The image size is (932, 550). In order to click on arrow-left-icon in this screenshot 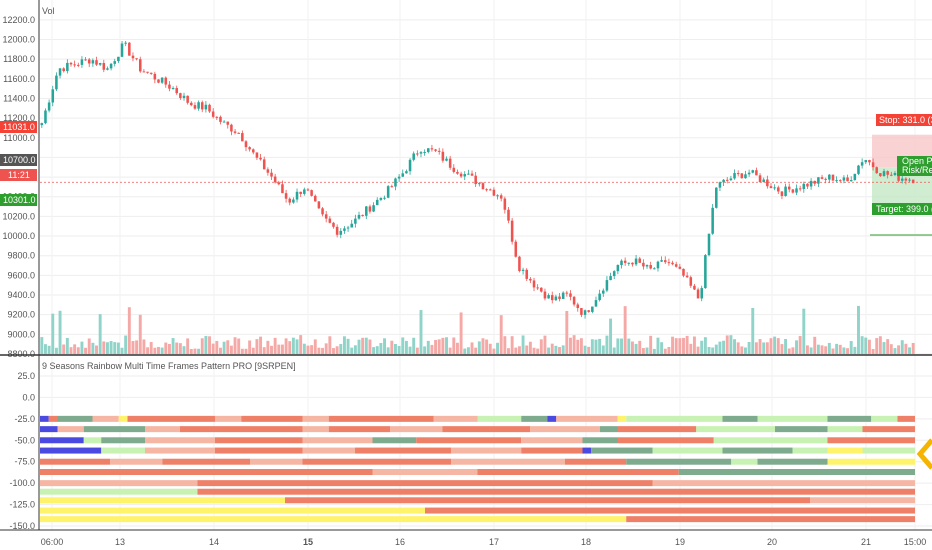, I will do `click(924, 454)`.